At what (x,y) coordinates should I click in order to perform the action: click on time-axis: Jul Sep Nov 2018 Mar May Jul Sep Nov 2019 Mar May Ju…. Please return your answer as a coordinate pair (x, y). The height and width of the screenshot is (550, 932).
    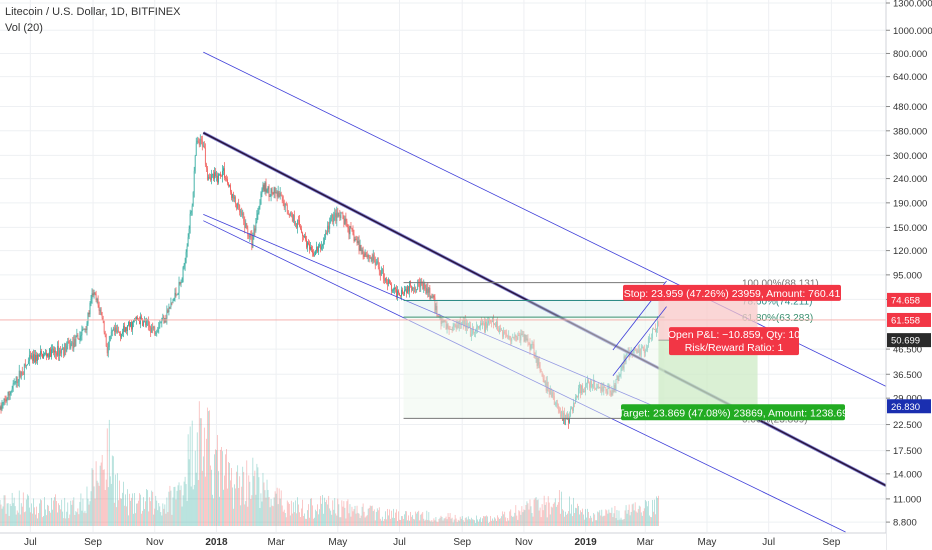
    Looking at the image, I should click on (443, 541).